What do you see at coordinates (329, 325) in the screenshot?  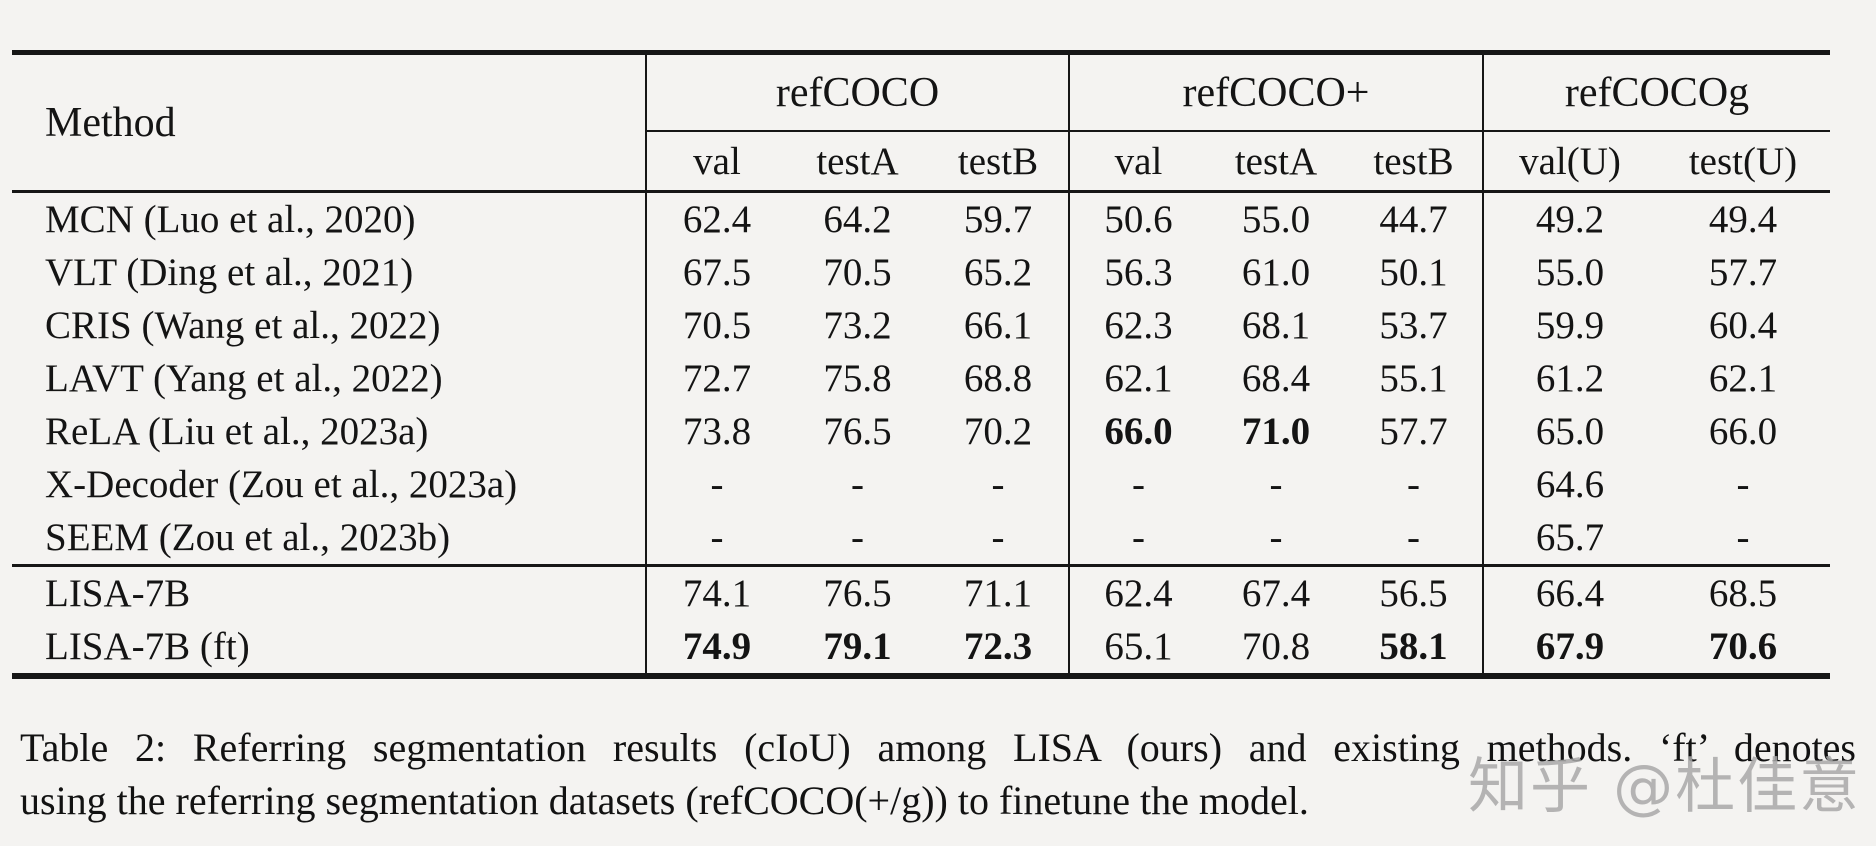 I see `method-cell: CRIS (Wang et al., 2022)` at bounding box center [329, 325].